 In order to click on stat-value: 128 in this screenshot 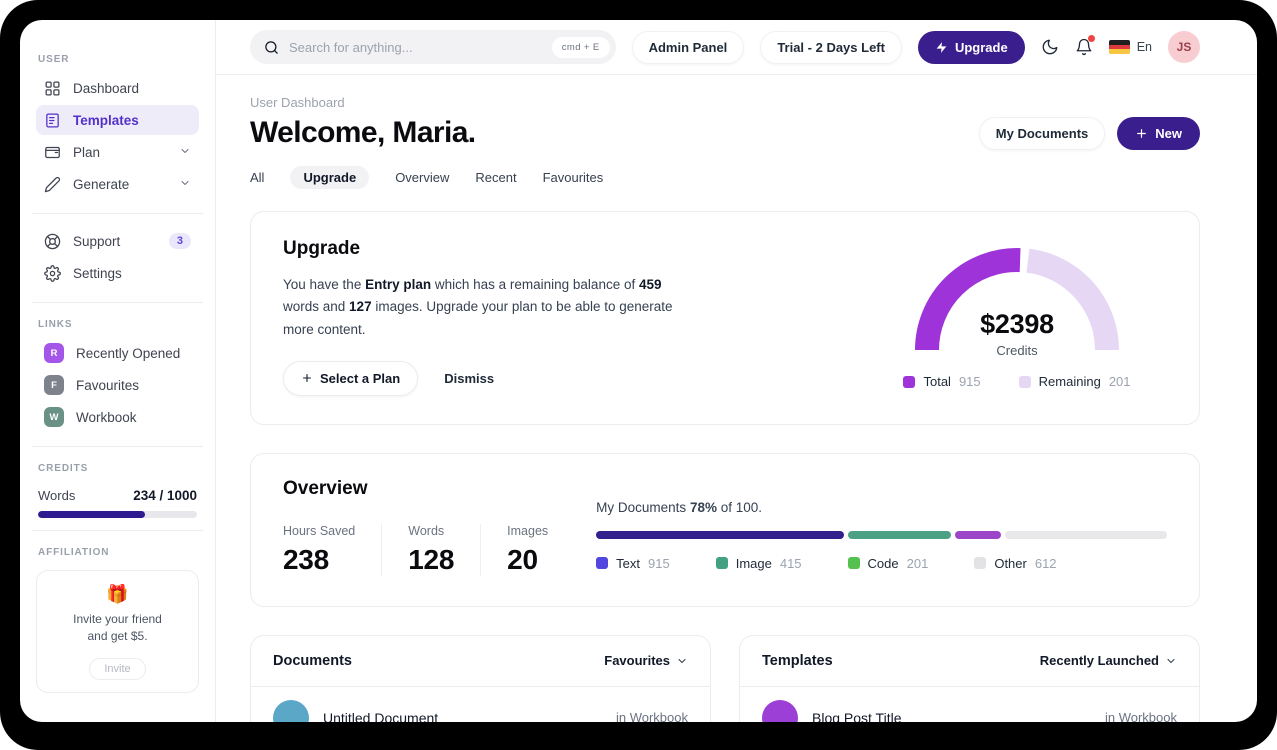, I will do `click(431, 559)`.